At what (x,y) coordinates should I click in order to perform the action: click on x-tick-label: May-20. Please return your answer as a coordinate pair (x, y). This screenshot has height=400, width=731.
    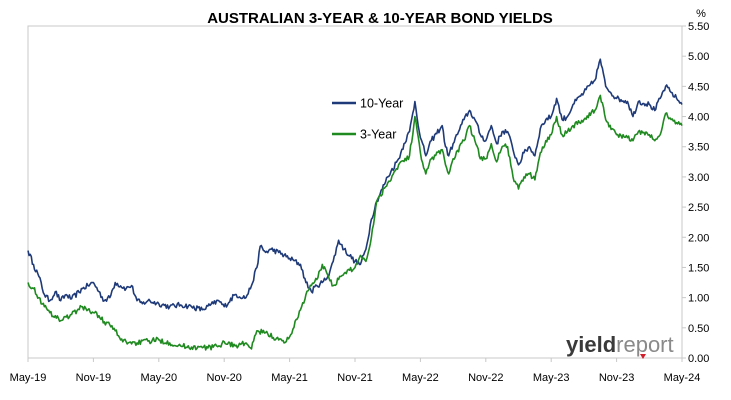
    Looking at the image, I should click on (158, 378).